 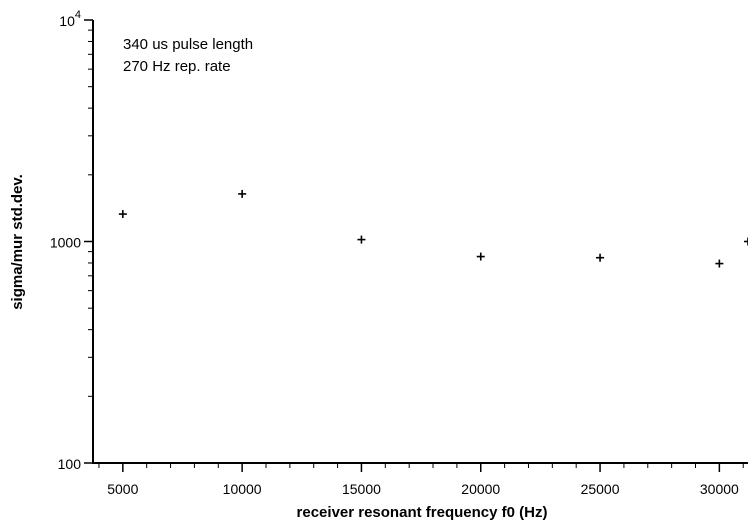 I want to click on y-axis-title: sigma/mur std.dev., so click(x=17, y=242).